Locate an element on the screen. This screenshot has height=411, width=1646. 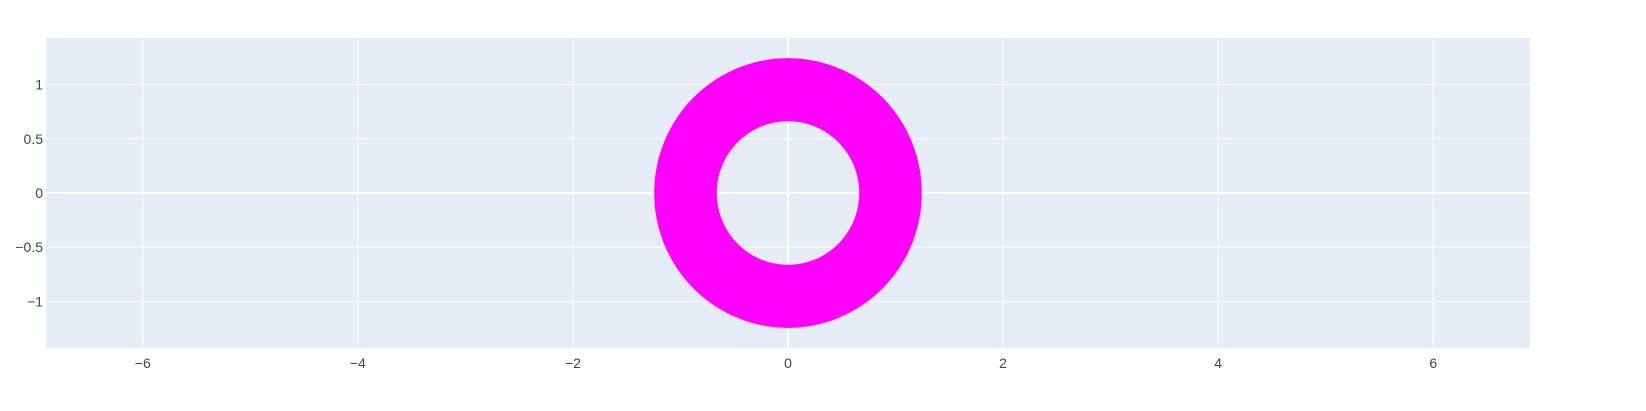
x-tick-label: 4 is located at coordinates (1218, 363).